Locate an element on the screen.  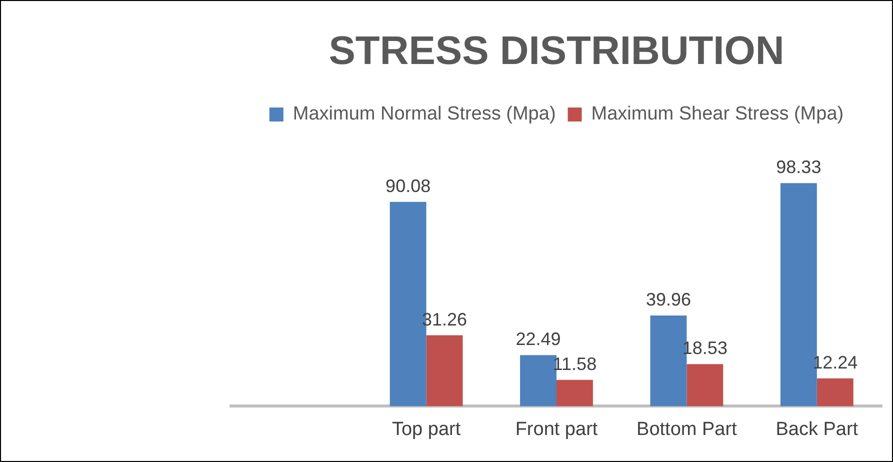
data-label: 22.49 is located at coordinates (538, 339).